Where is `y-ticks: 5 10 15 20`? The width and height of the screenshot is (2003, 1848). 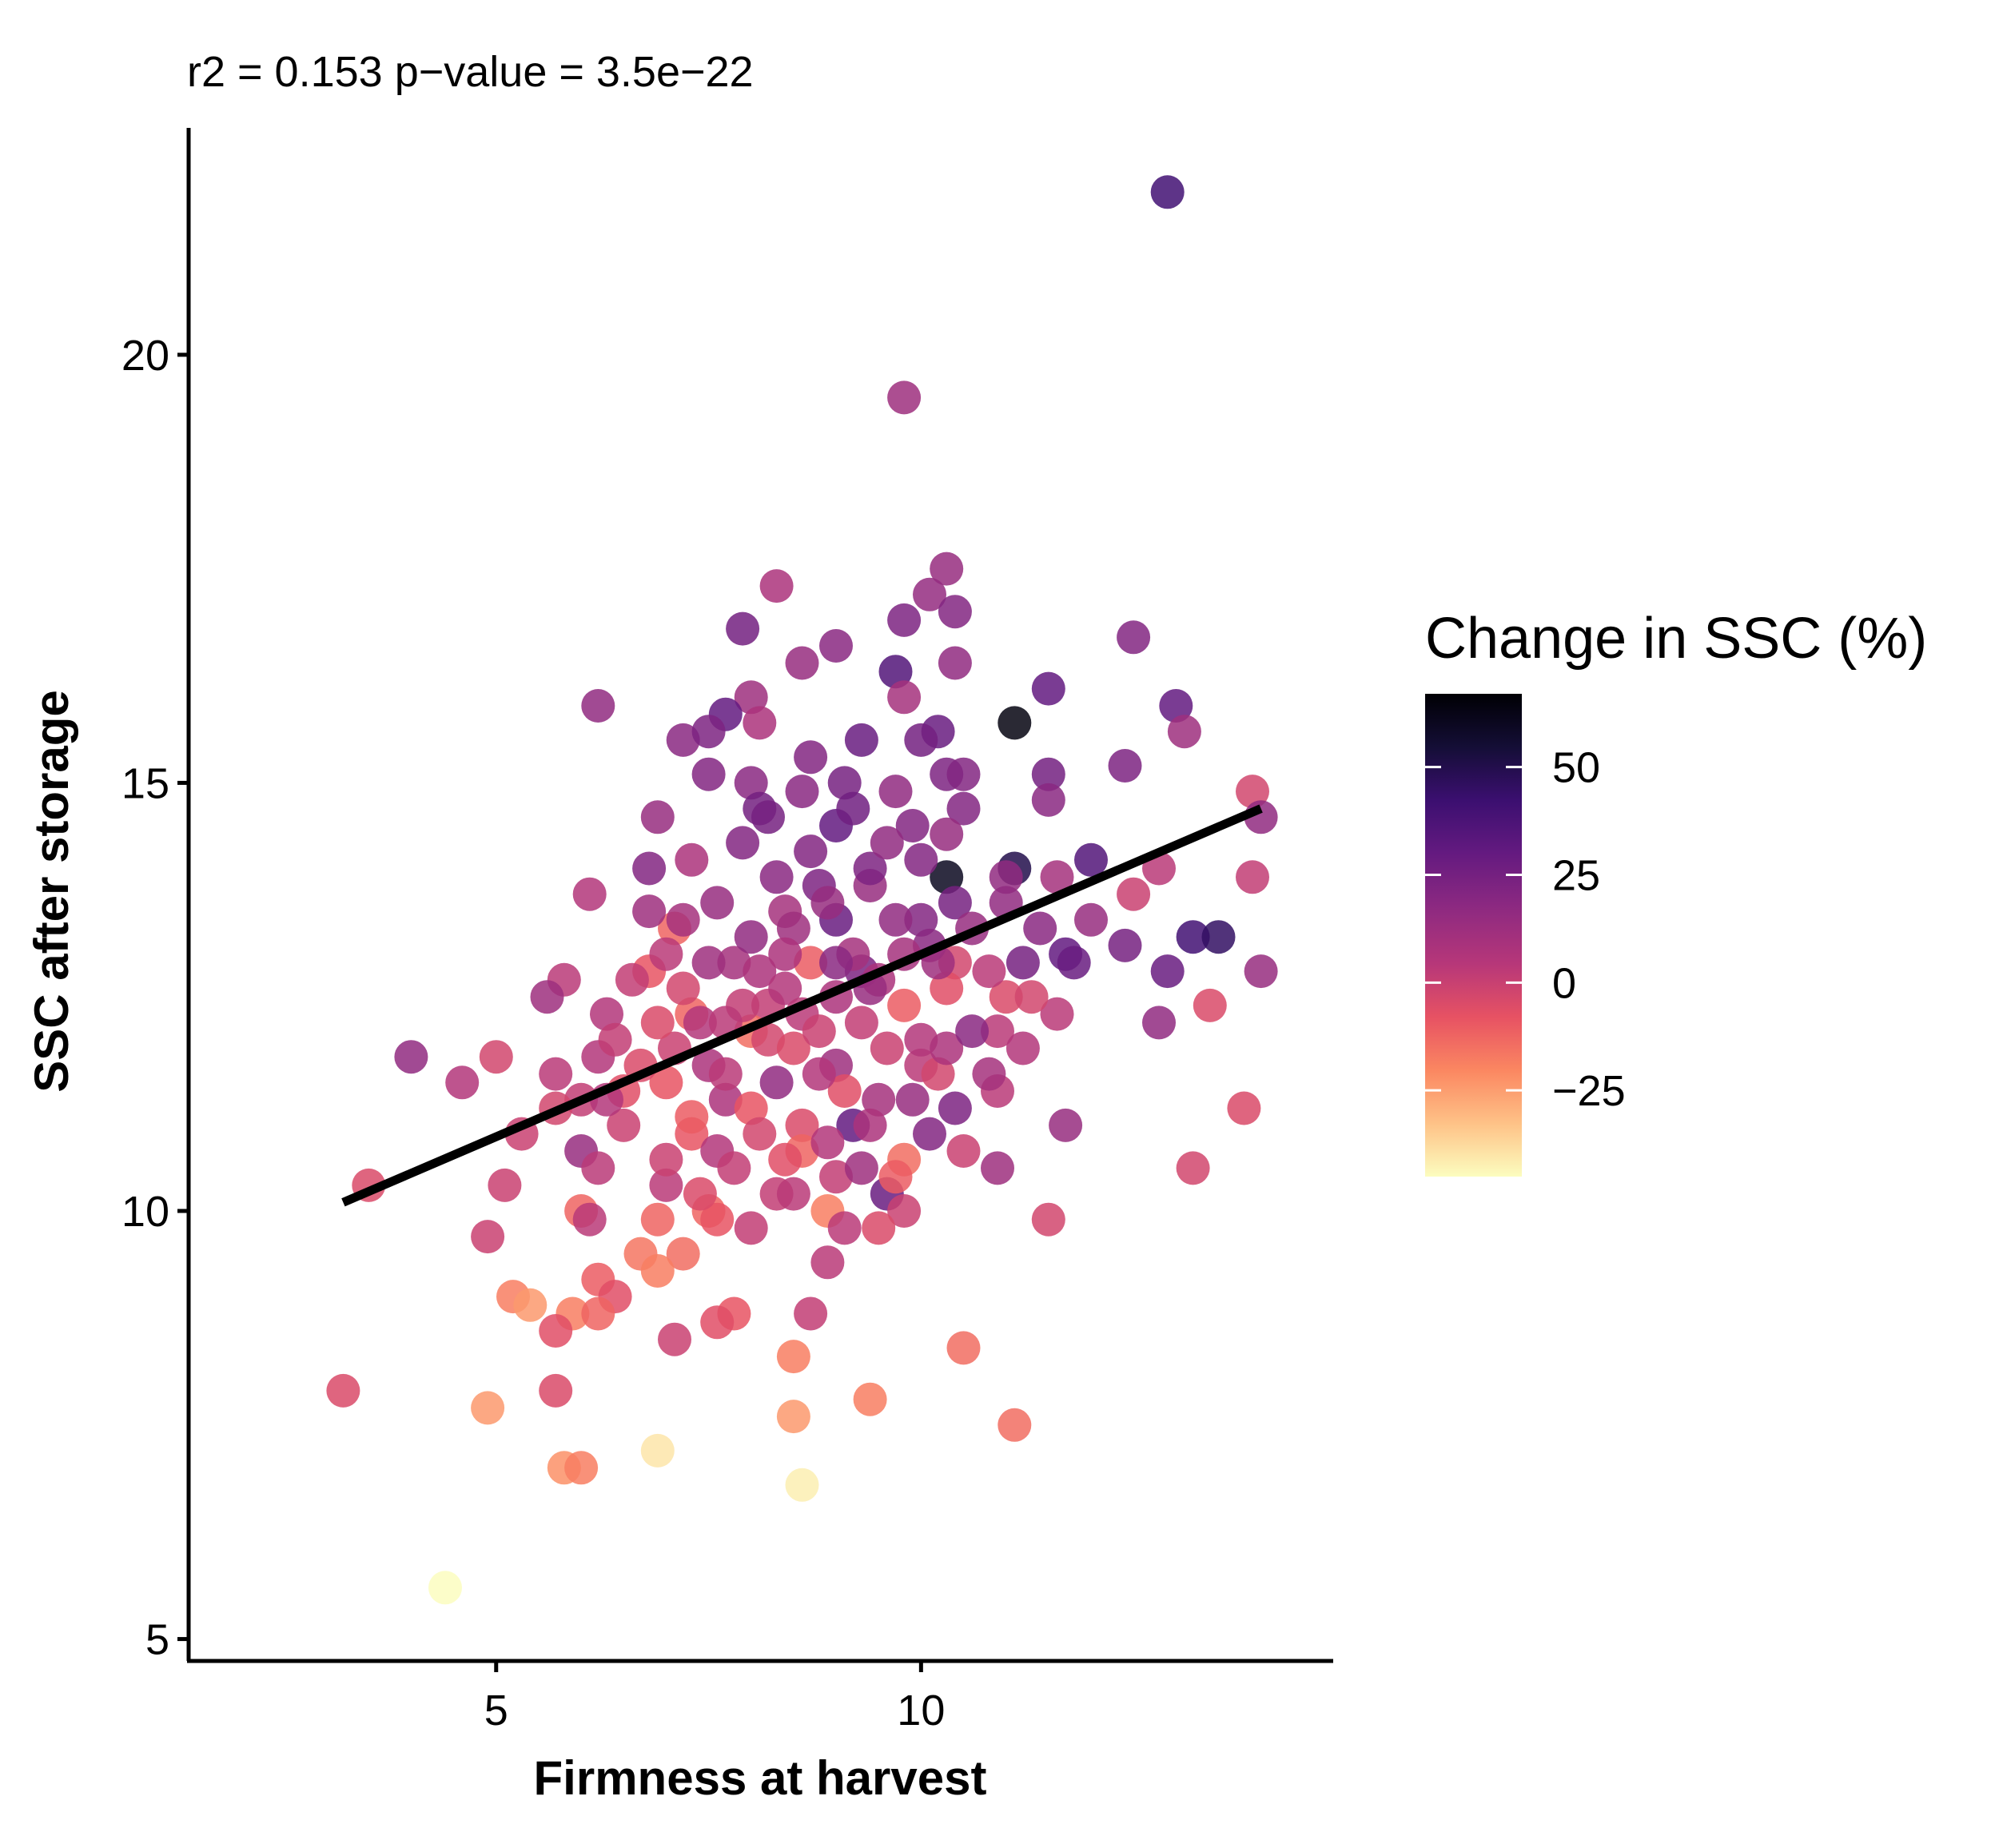 y-ticks: 5 10 15 20 is located at coordinates (155, 998).